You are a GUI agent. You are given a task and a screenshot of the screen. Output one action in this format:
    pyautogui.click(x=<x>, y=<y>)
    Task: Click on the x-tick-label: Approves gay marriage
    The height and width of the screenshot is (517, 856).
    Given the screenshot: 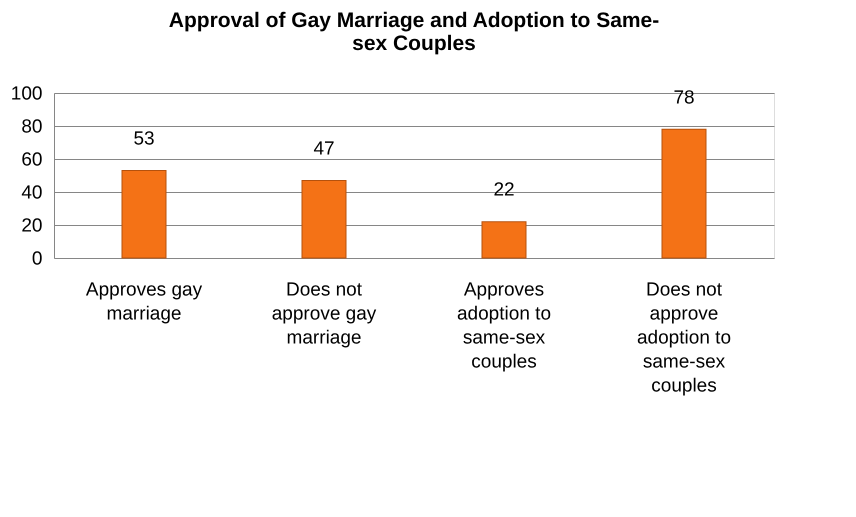 What is the action you would take?
    pyautogui.click(x=144, y=302)
    